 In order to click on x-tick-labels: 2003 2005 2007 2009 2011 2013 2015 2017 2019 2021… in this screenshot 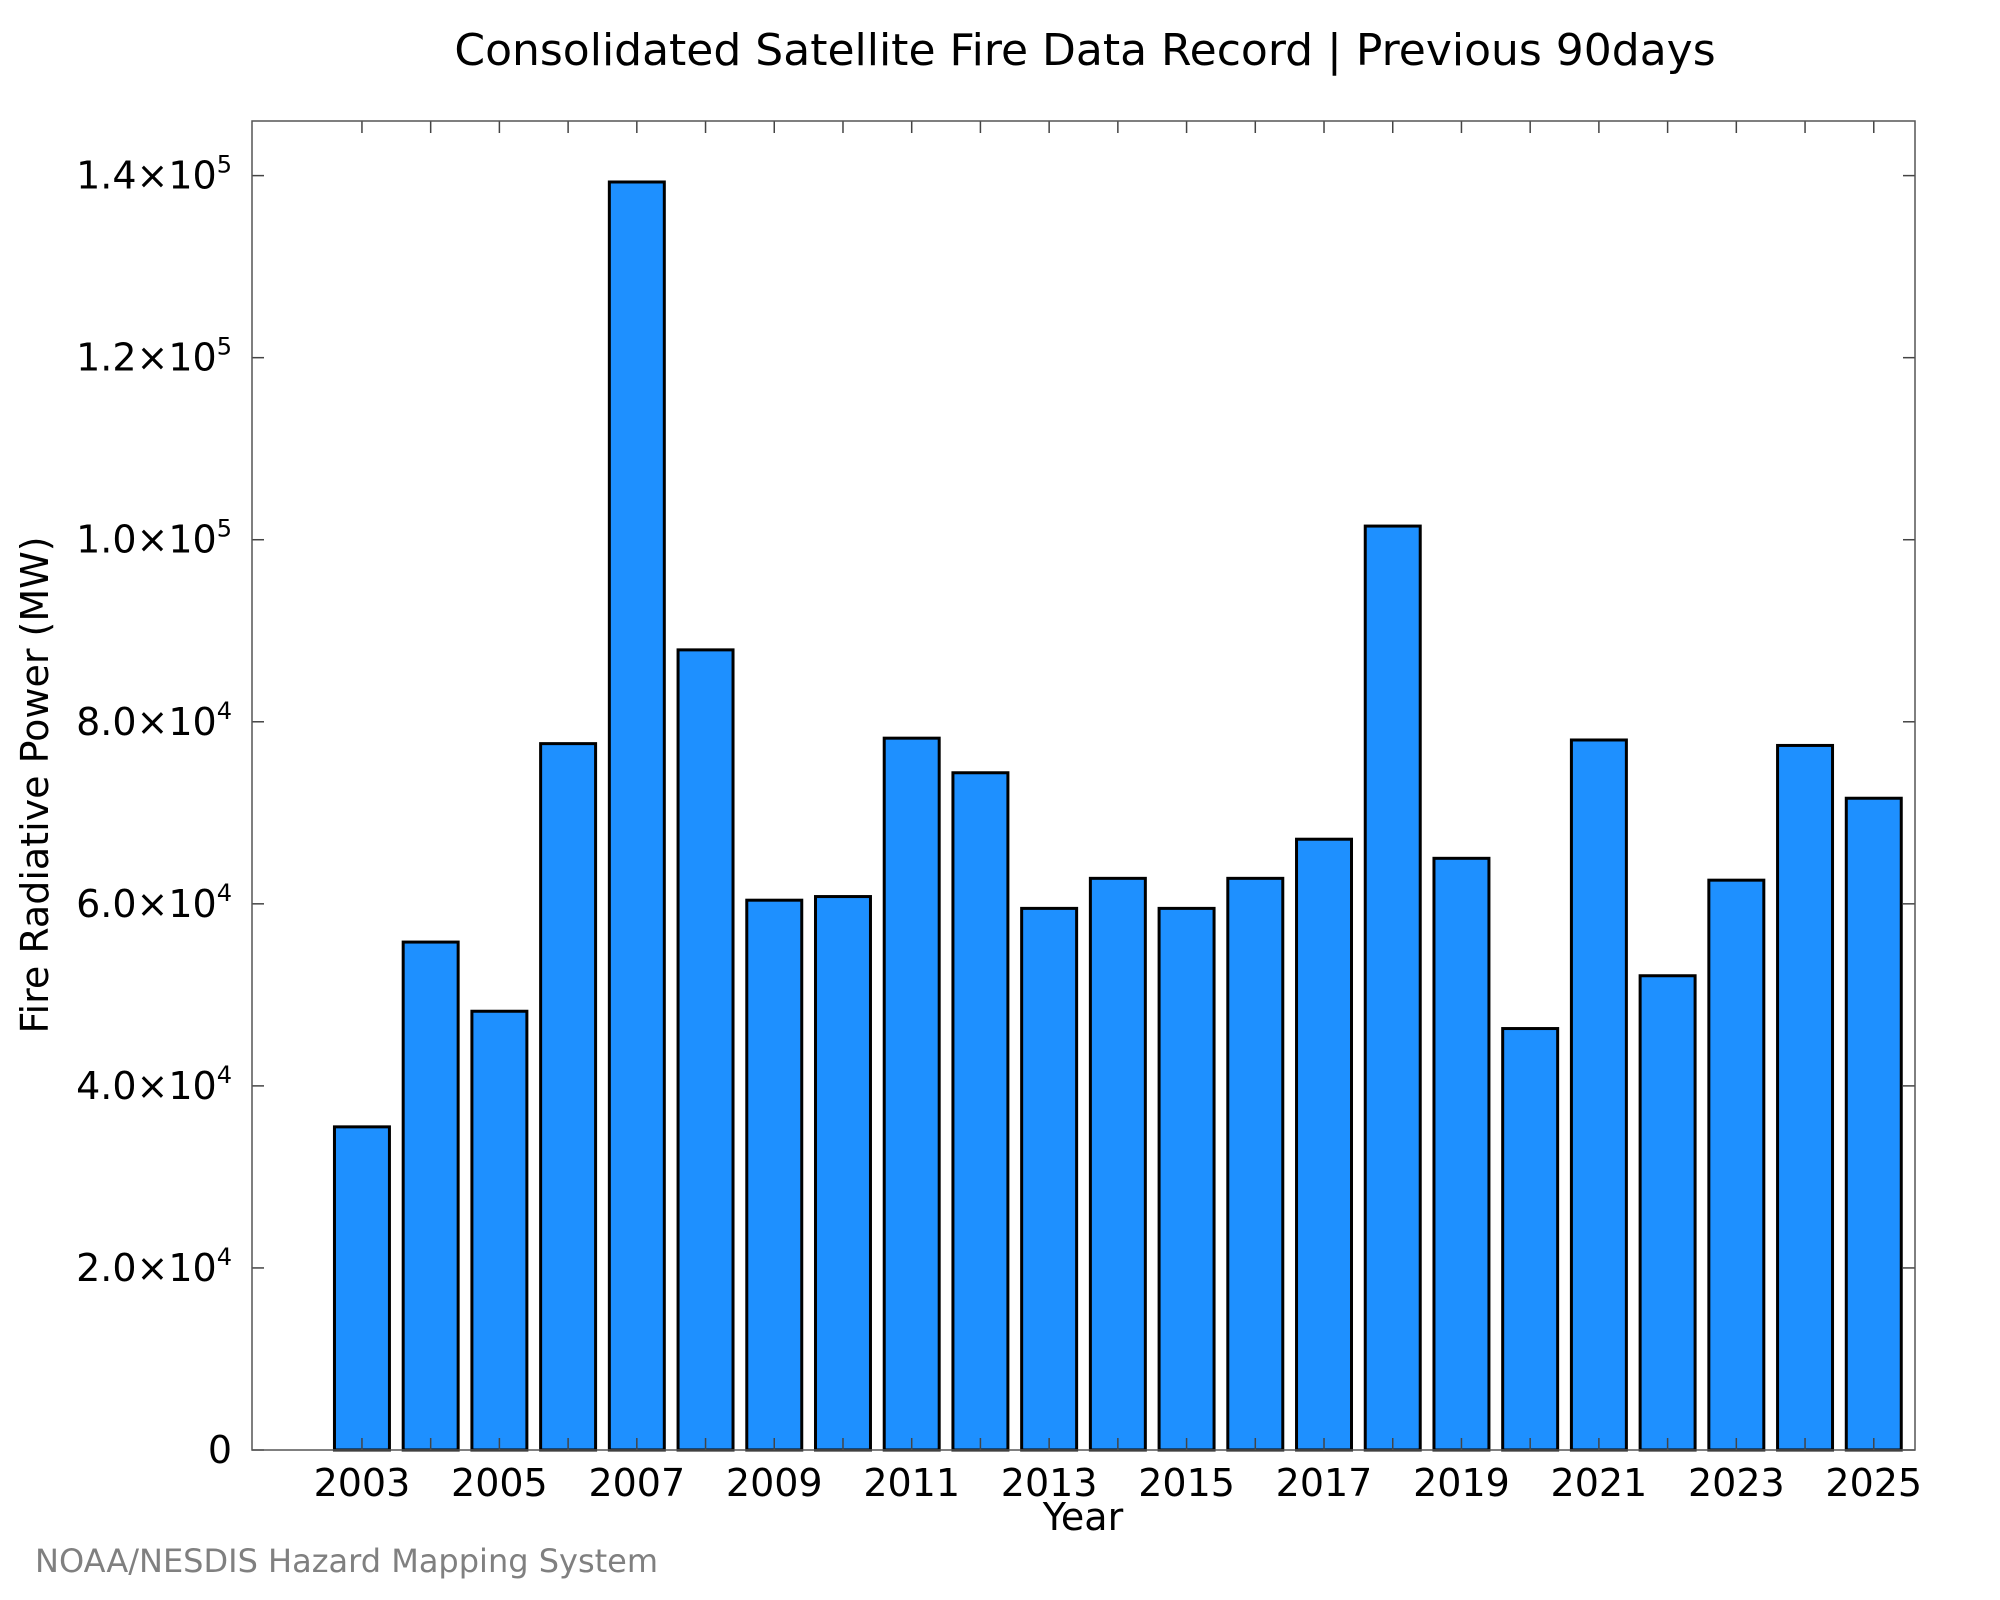, I will do `click(1118, 1483)`.